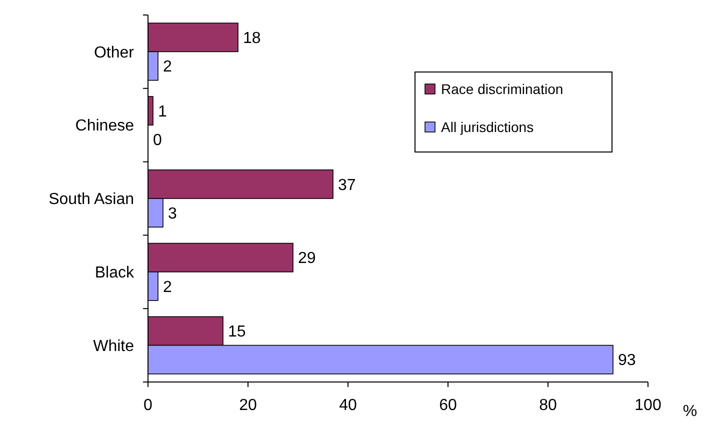 The image size is (705, 427). I want to click on x-tick-label: 40, so click(348, 405).